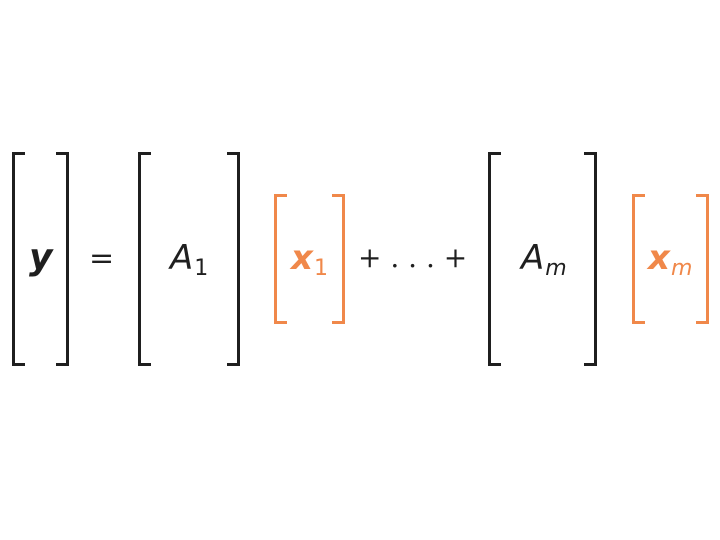 This screenshot has height=540, width=720. What do you see at coordinates (41, 257) in the screenshot?
I see `y-symbol: y` at bounding box center [41, 257].